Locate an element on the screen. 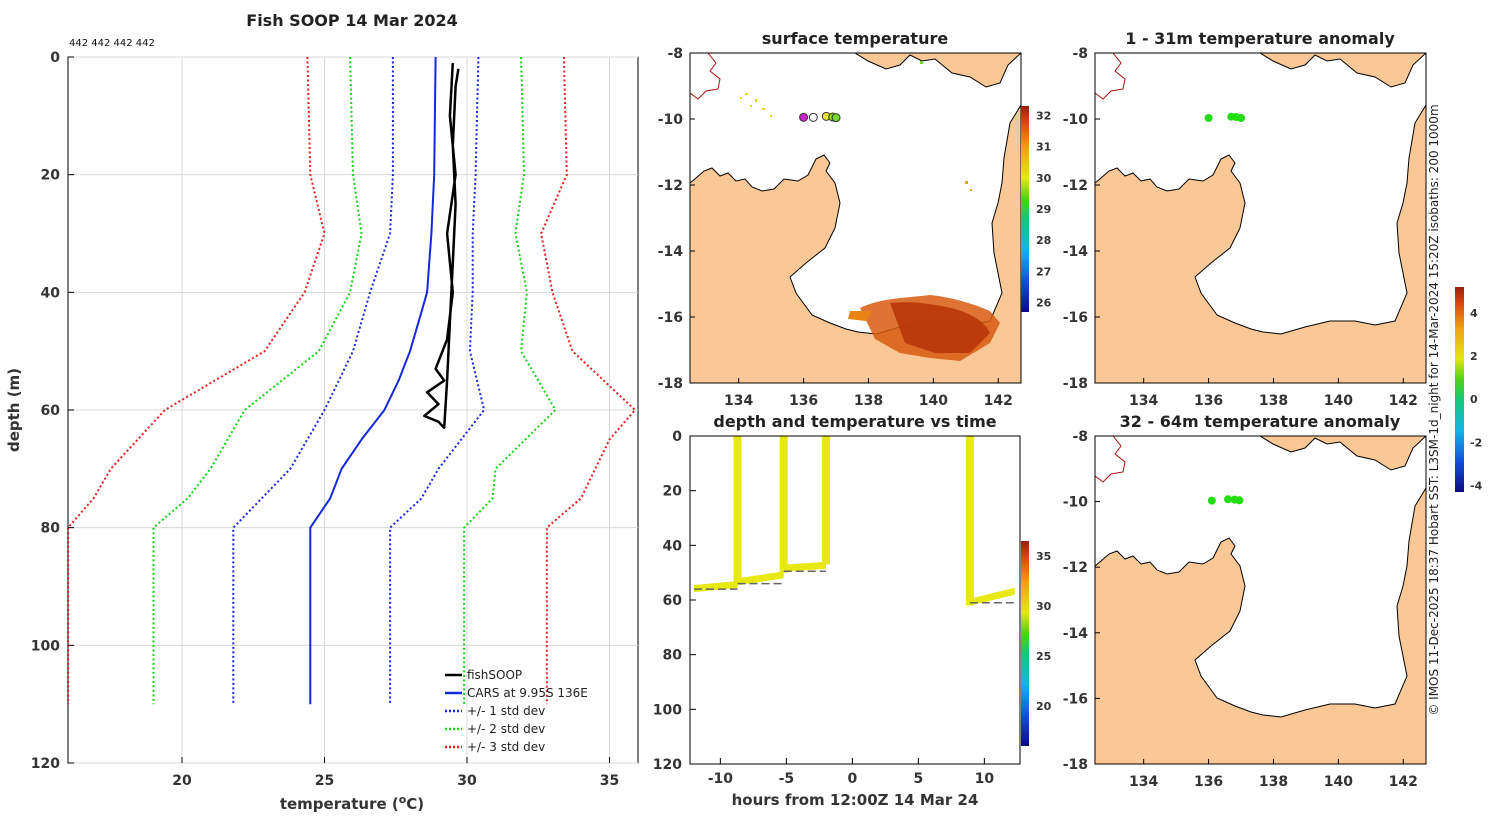  sst-colorbar-tick-label: 29 is located at coordinates (1043, 209).